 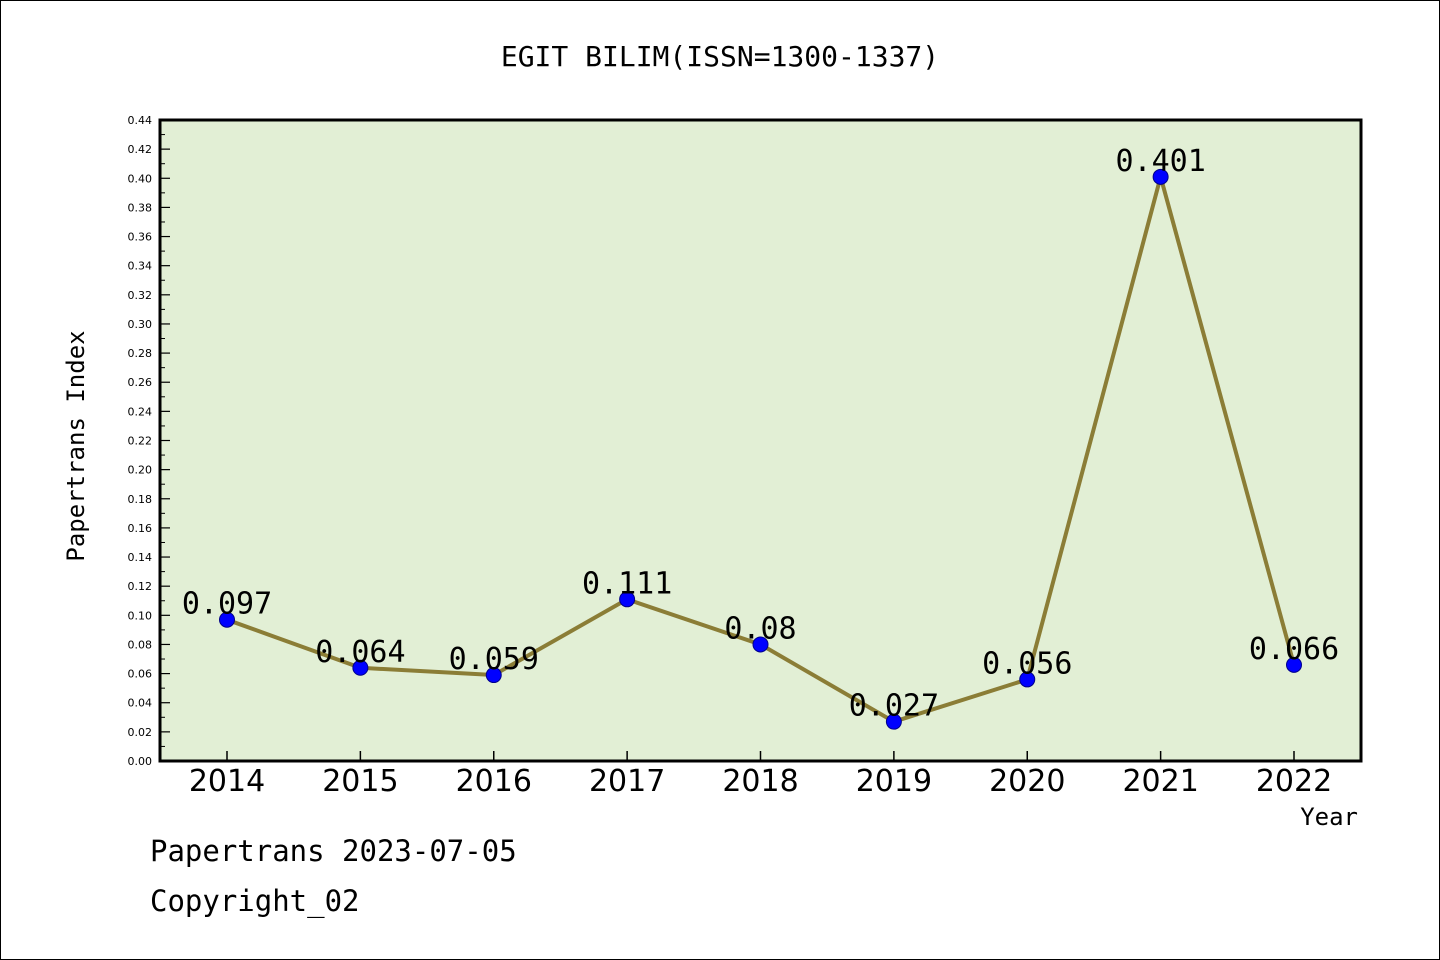 I want to click on y-tick-label: 0.10, so click(x=140, y=615).